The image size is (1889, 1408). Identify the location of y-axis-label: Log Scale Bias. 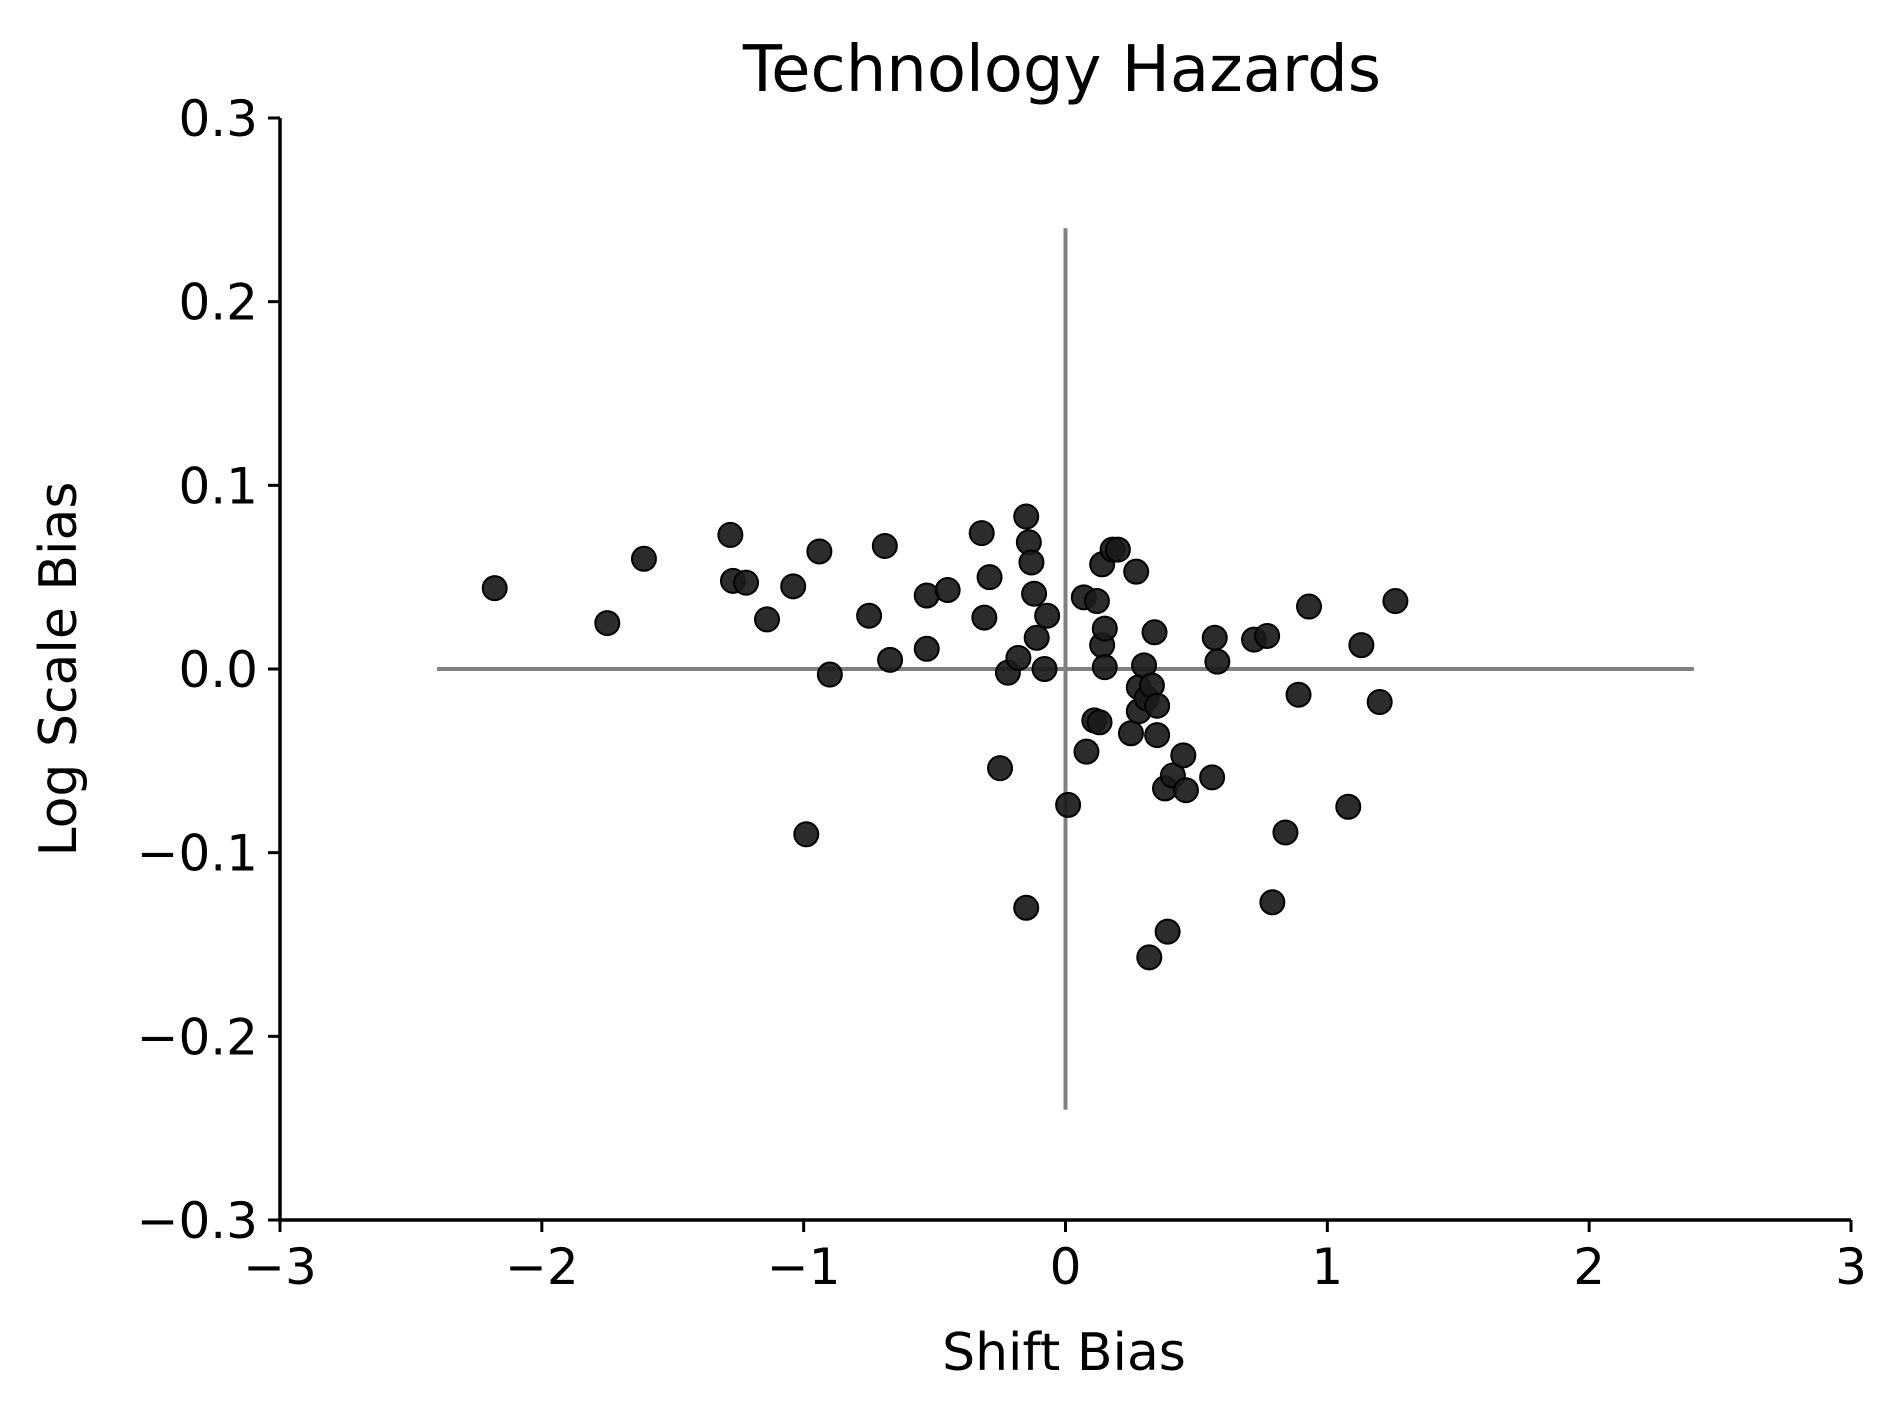
(59, 669).